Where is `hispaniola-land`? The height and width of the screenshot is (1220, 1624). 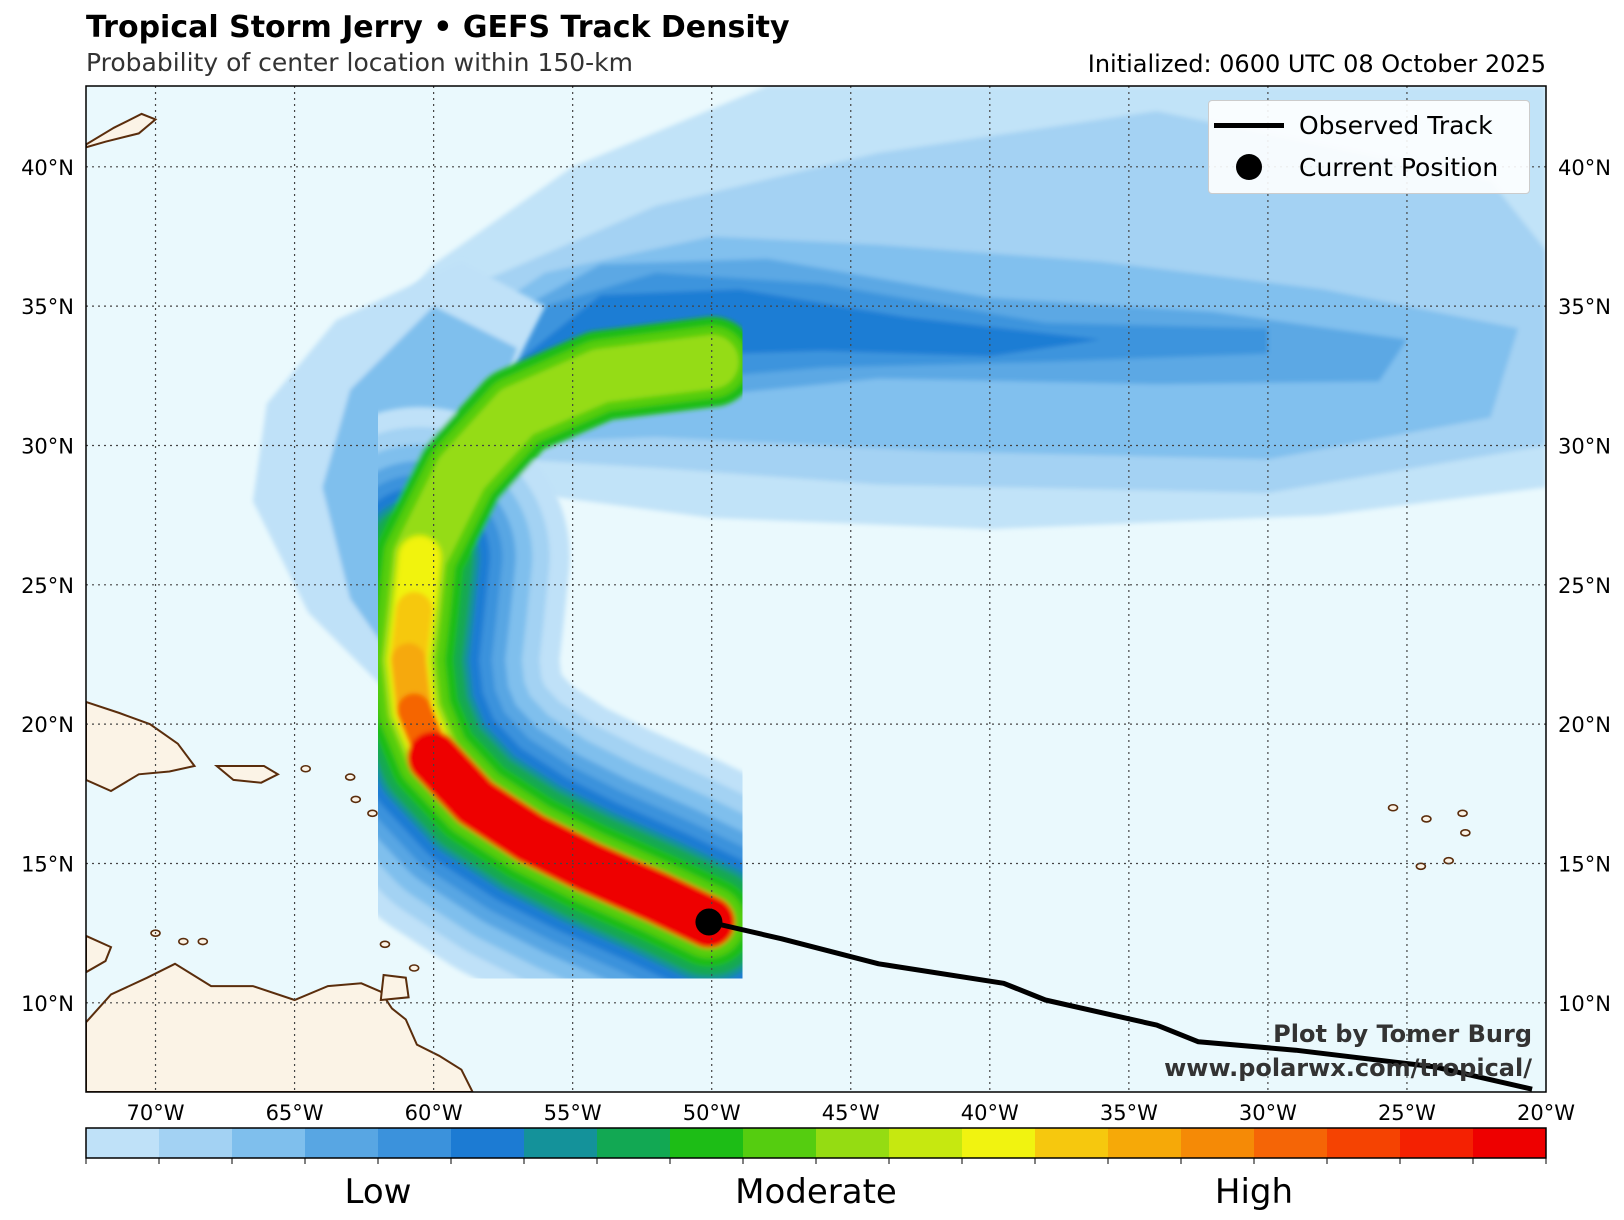
hispaniola-land is located at coordinates (141, 746).